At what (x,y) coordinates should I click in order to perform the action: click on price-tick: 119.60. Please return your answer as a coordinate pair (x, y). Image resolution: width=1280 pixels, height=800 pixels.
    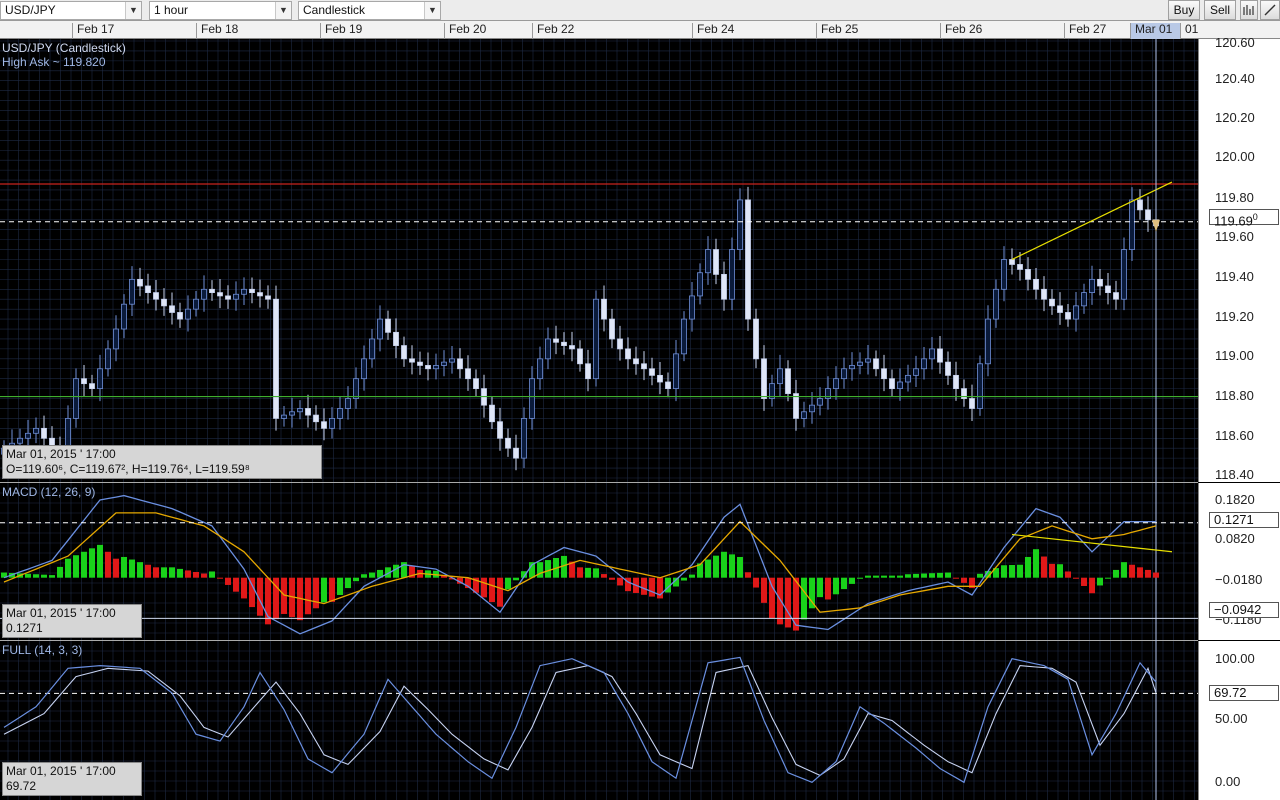
    Looking at the image, I should click on (1234, 236).